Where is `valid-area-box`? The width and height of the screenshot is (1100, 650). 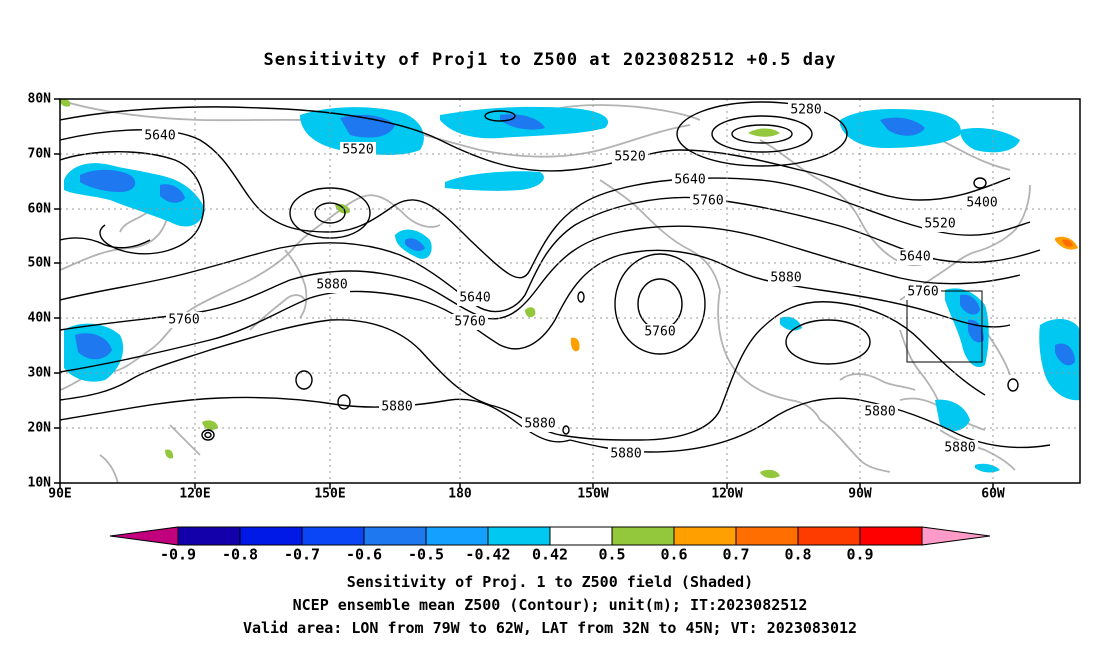 valid-area-box is located at coordinates (944, 326).